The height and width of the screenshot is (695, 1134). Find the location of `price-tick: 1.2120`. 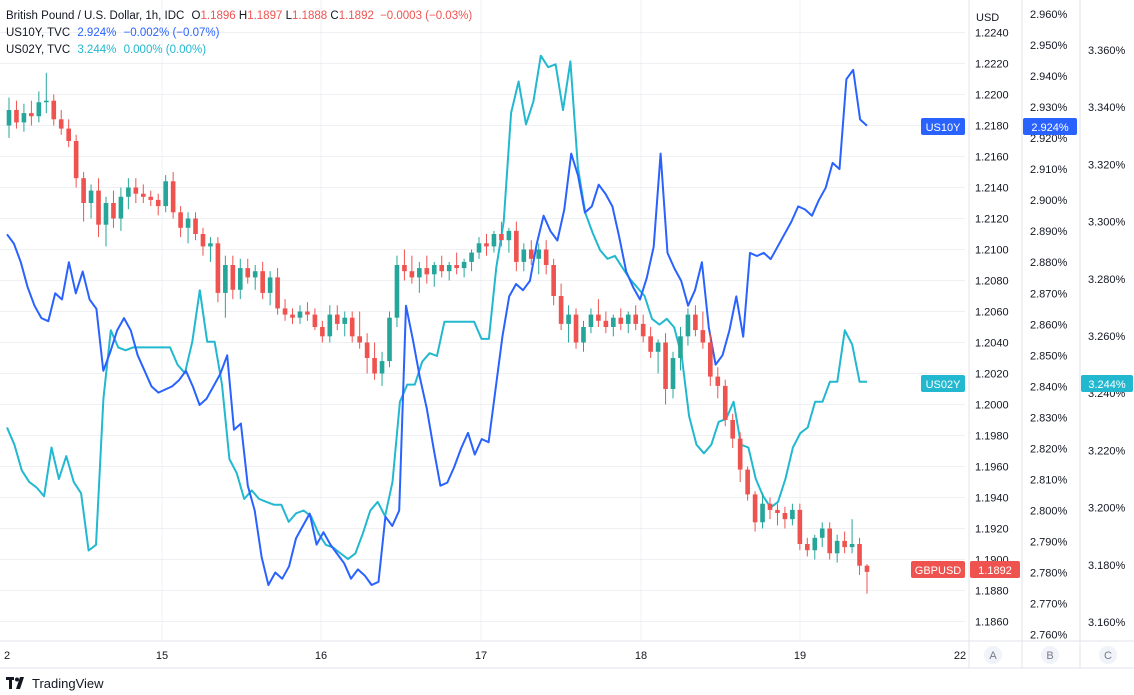

price-tick: 1.2120 is located at coordinates (992, 220).